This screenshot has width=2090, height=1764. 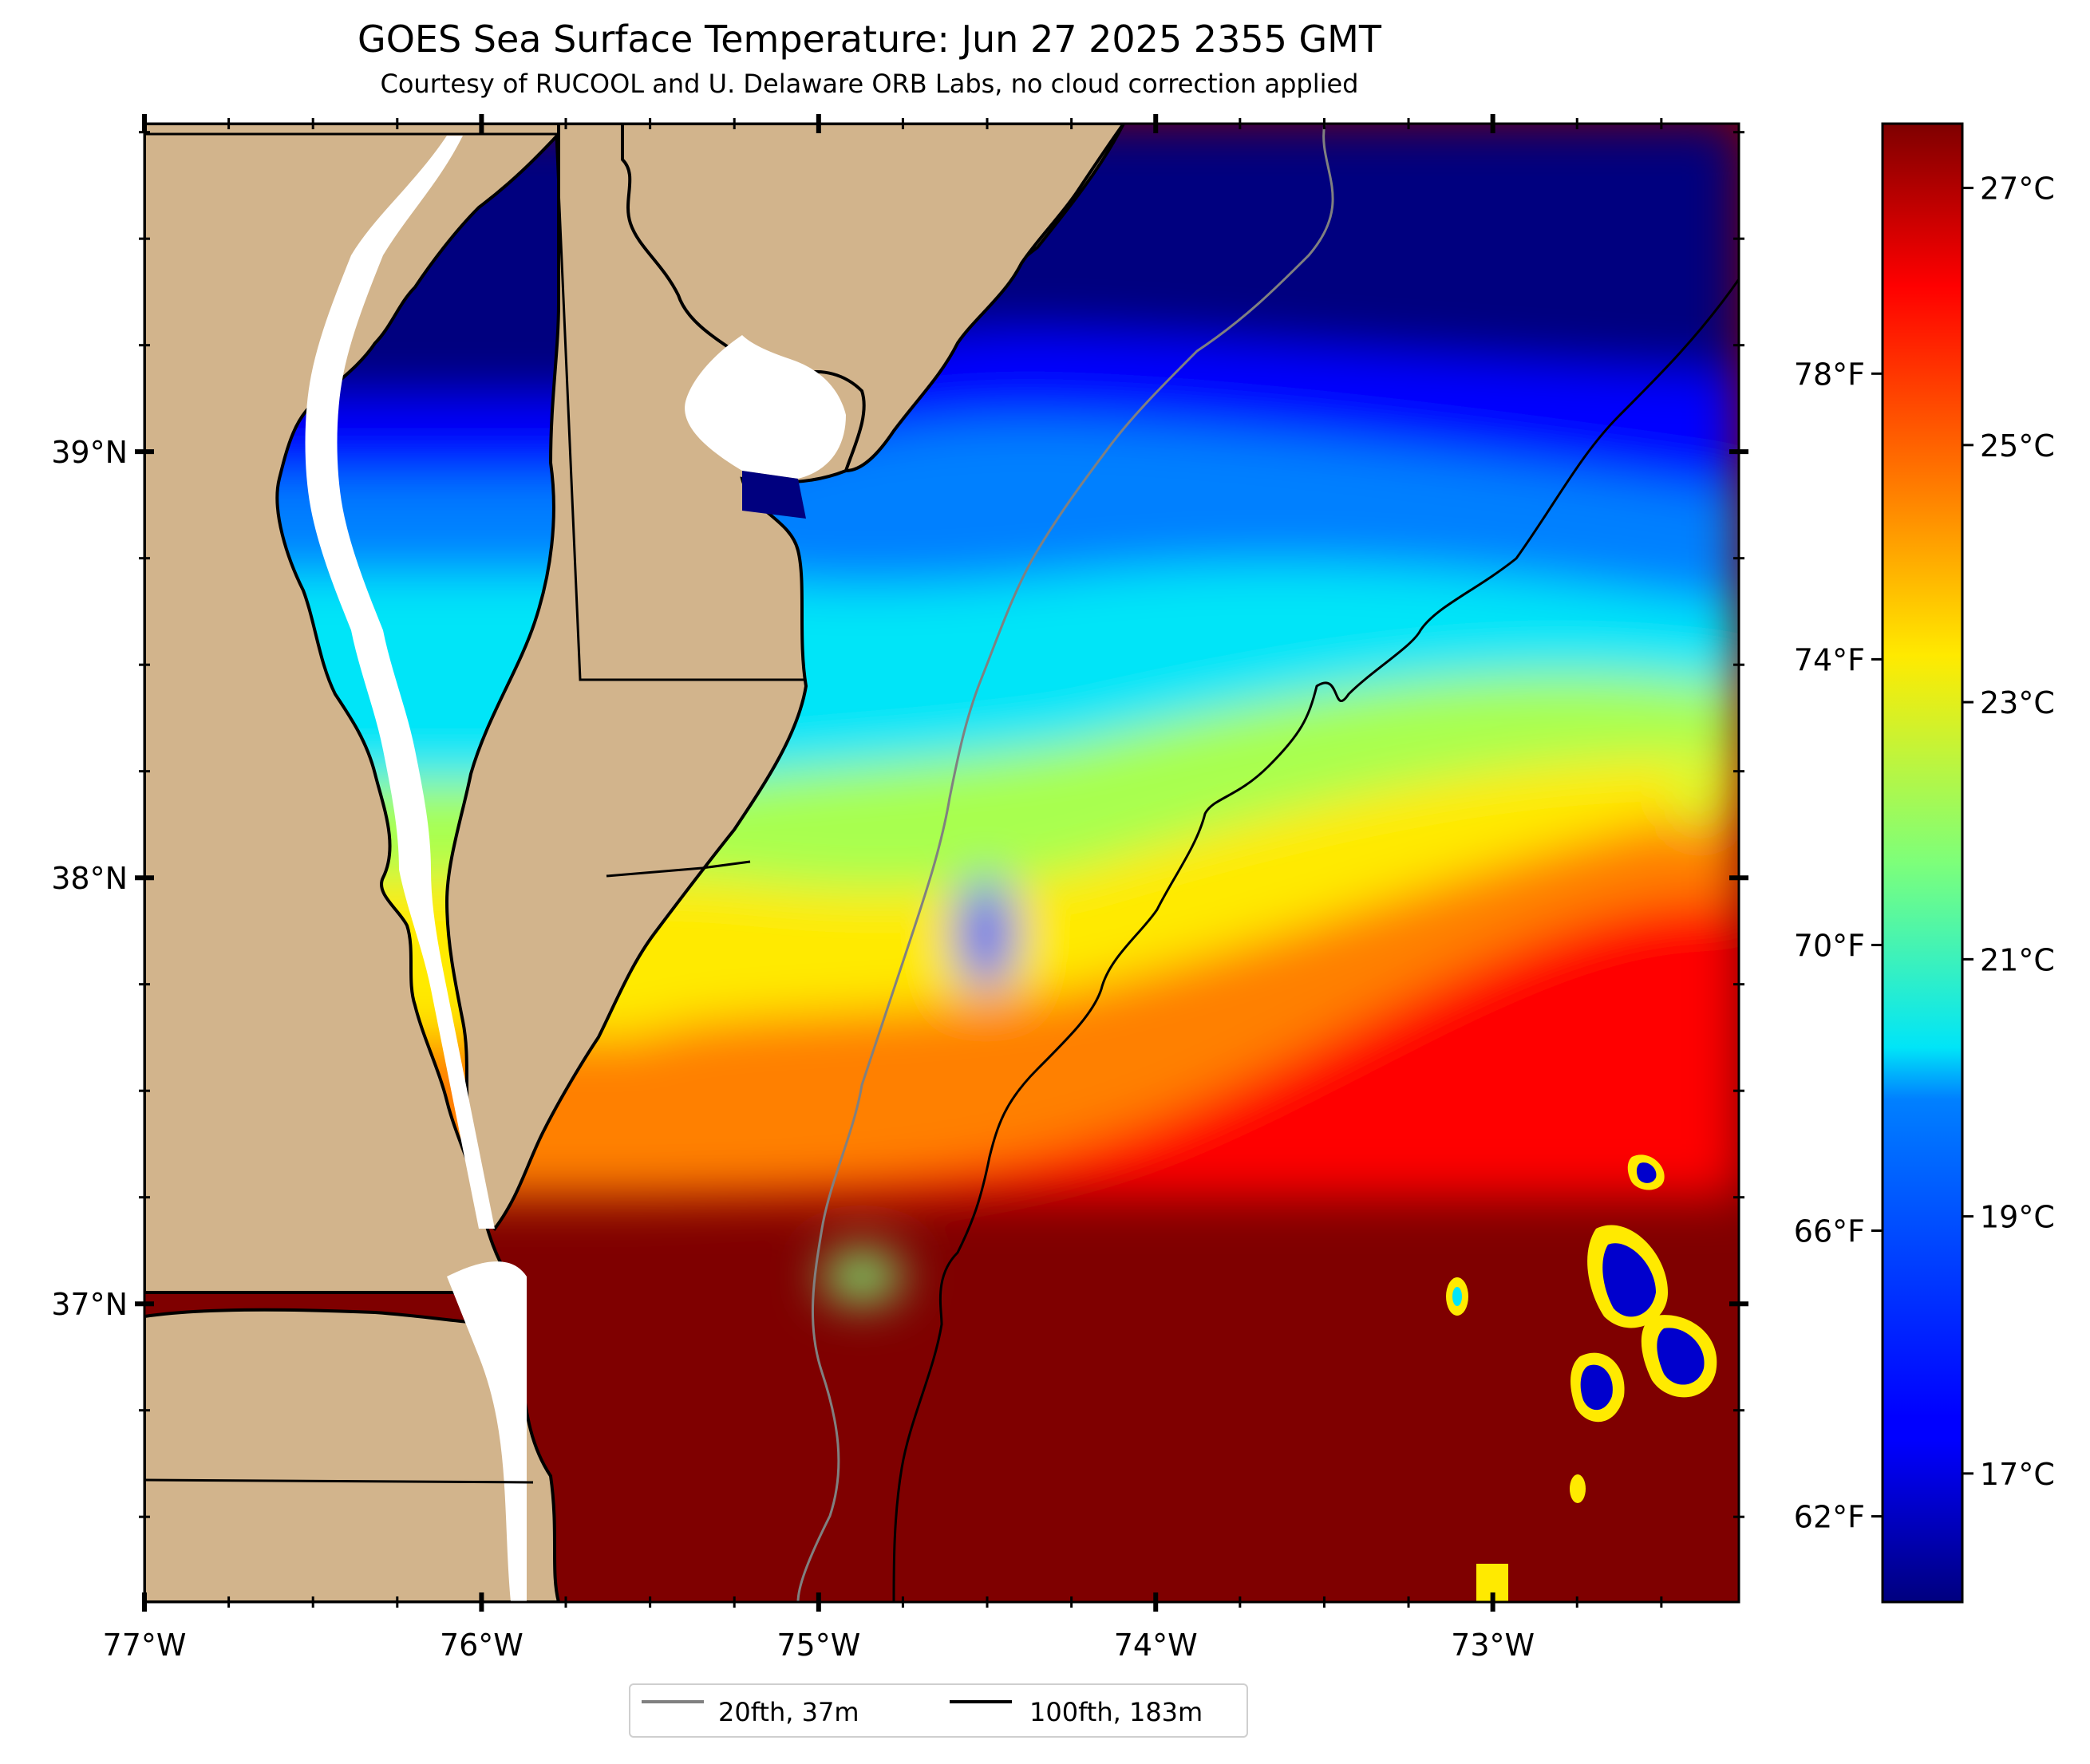 I want to click on colorbar-gradient, so click(x=1922, y=863).